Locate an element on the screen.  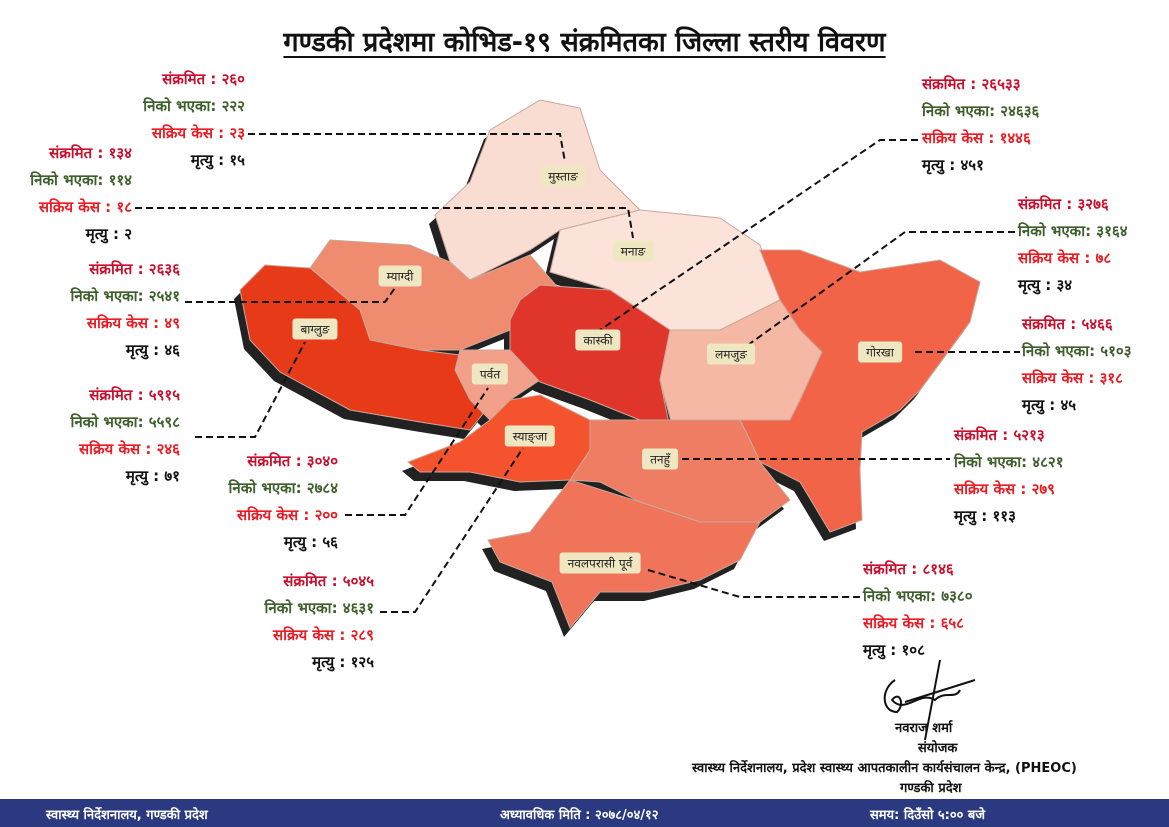
stat-deaths: मृत्यु : ४५ is located at coordinates (1049, 405).